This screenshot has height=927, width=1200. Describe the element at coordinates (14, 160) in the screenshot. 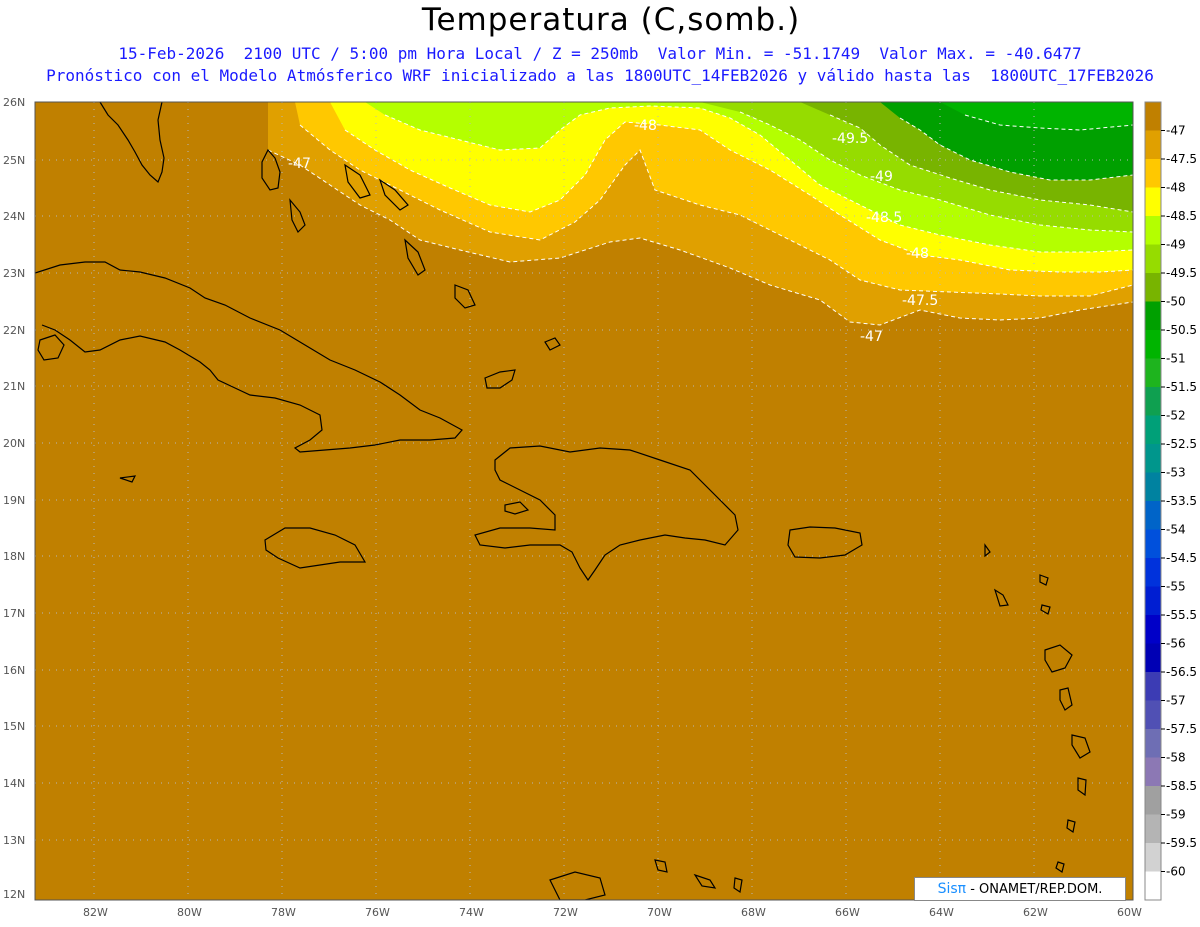

I see `lat-tick: 25N` at that location.